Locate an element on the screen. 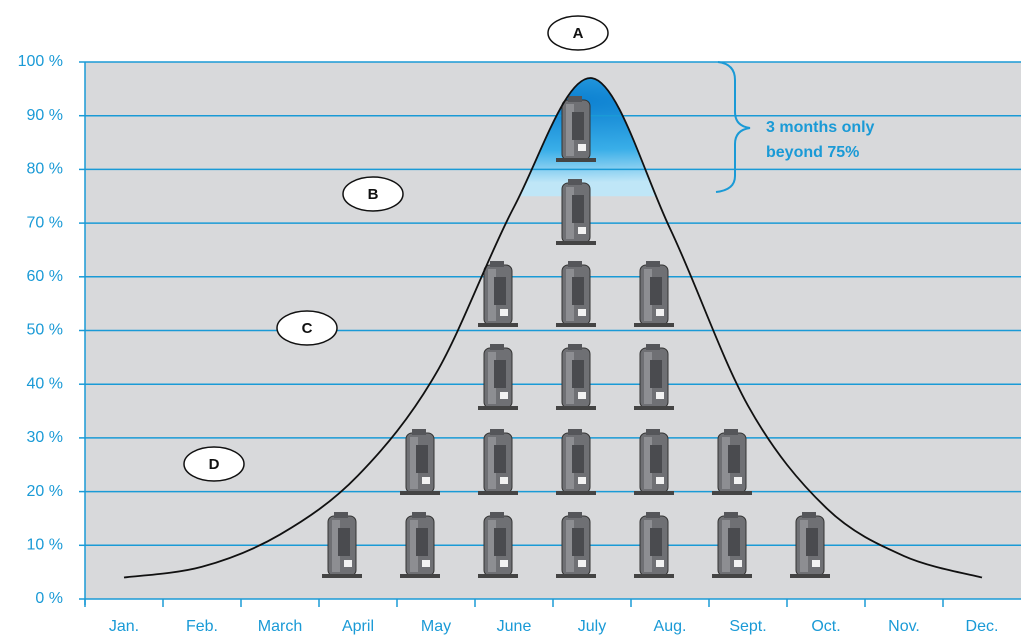  y-tick-label: 30 % is located at coordinates (45, 437).